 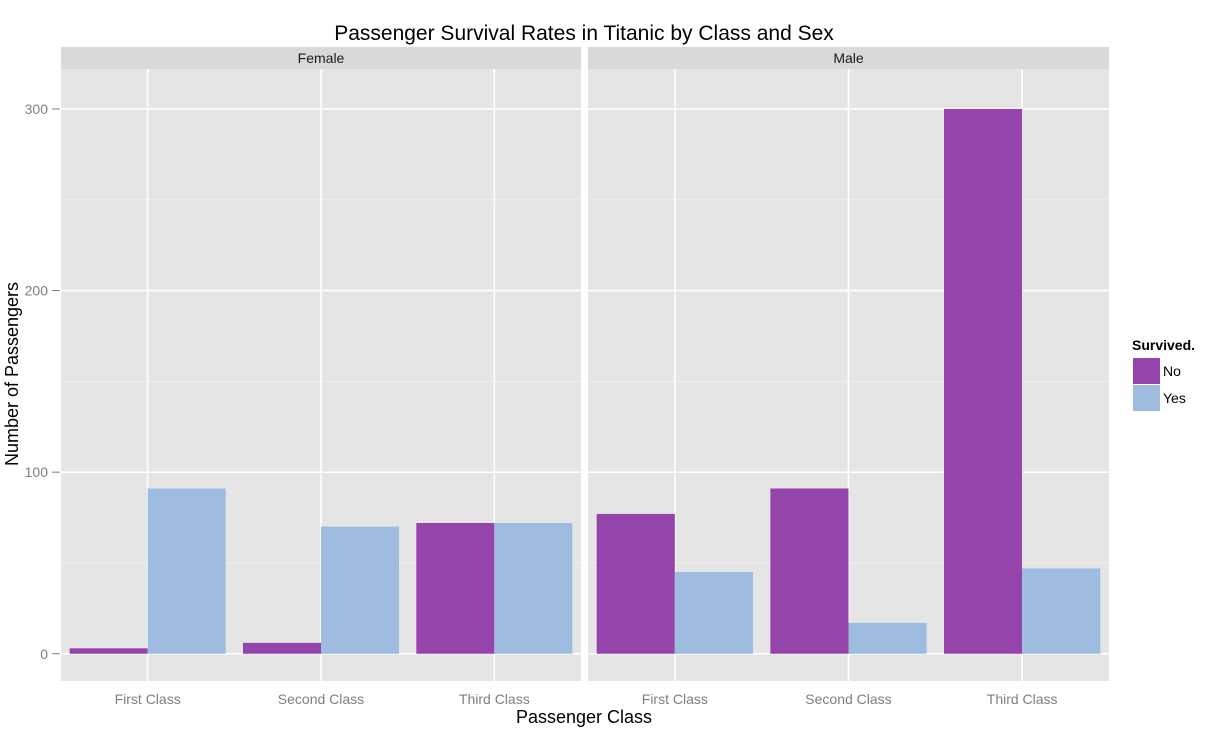 I want to click on facet-strip-label: Female, so click(x=321, y=58).